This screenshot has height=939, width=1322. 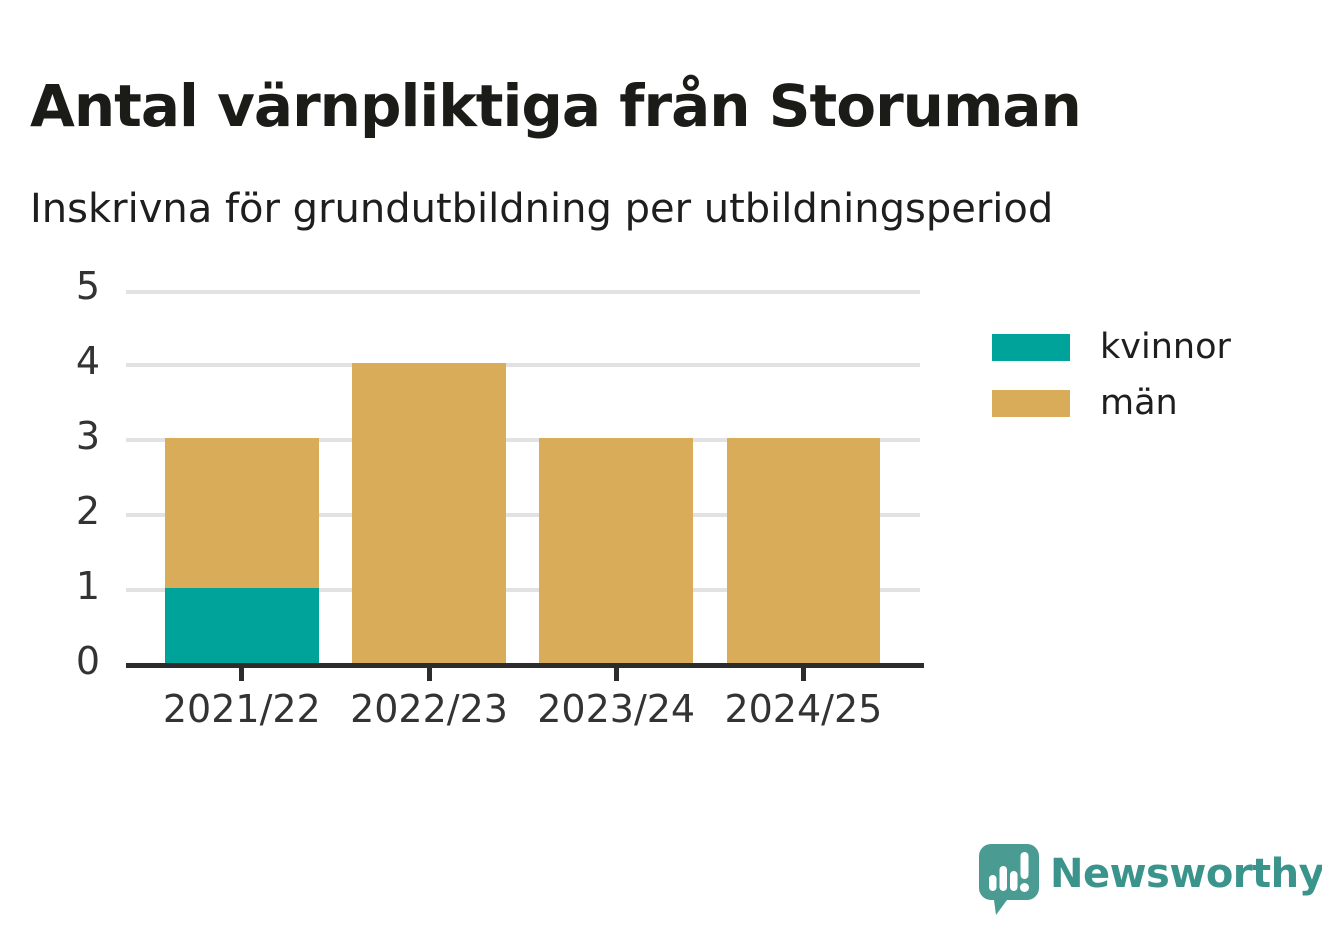 What do you see at coordinates (556, 105) in the screenshot?
I see `chart-title: Antal värnpliktiga från Storuman` at bounding box center [556, 105].